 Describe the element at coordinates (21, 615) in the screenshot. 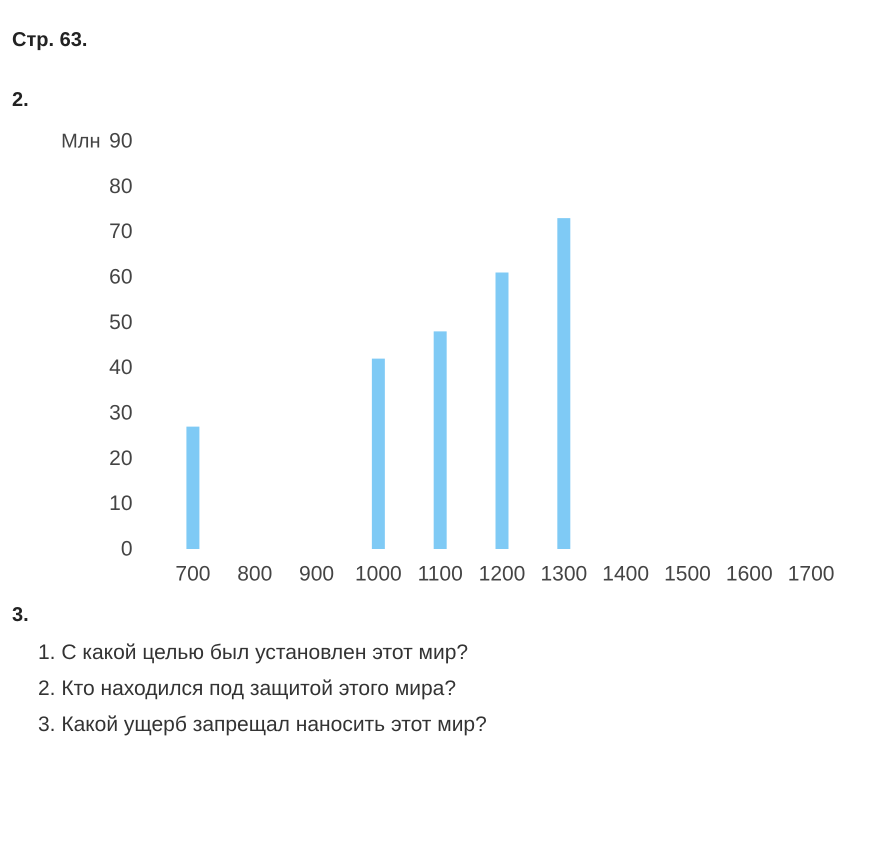

I see `text: 3.` at that location.